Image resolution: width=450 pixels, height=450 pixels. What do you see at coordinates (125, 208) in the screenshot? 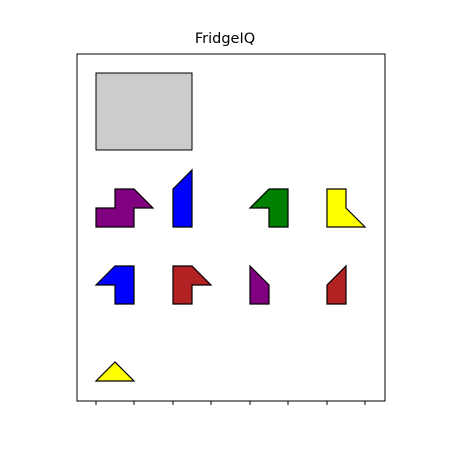
I see `piece-purple-step` at bounding box center [125, 208].